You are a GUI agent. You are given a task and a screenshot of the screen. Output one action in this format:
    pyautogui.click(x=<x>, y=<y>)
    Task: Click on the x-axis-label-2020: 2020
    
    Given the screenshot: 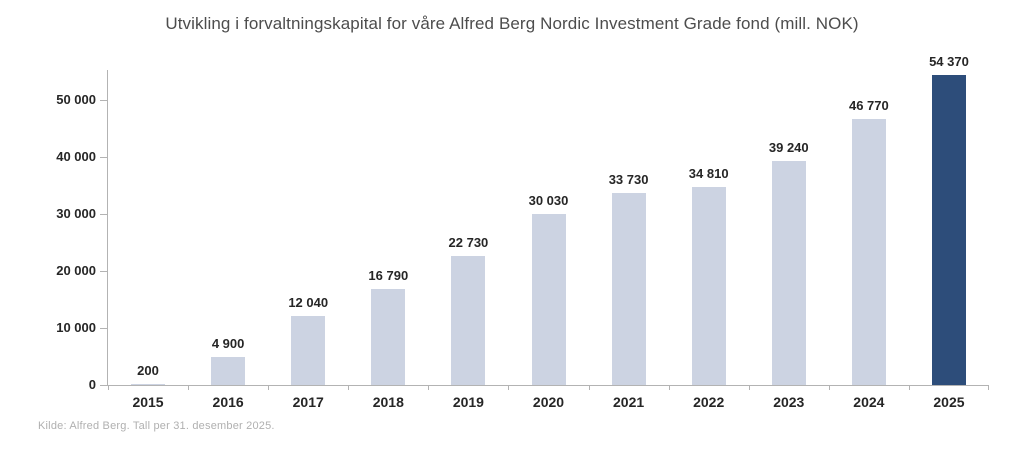 What is the action you would take?
    pyautogui.click(x=548, y=402)
    